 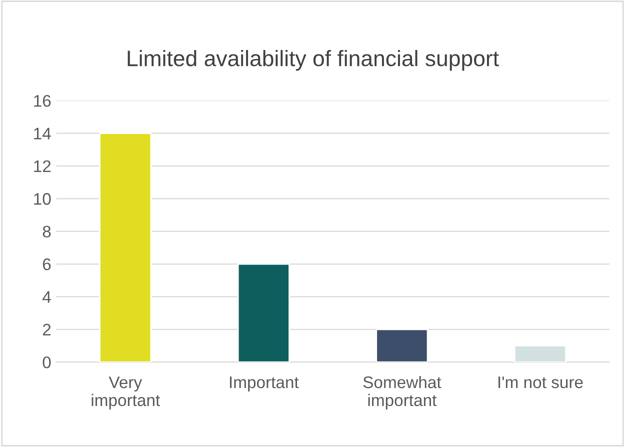 What do you see at coordinates (46, 330) in the screenshot?
I see `y-tick-label: 2` at bounding box center [46, 330].